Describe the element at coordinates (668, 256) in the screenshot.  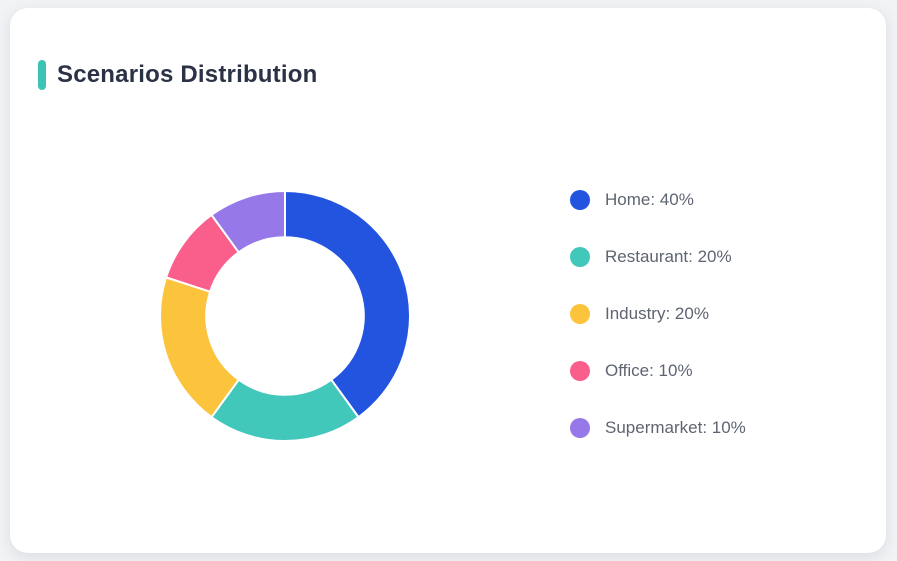
I see `legend-item-label: Restaurant: 20%` at that location.